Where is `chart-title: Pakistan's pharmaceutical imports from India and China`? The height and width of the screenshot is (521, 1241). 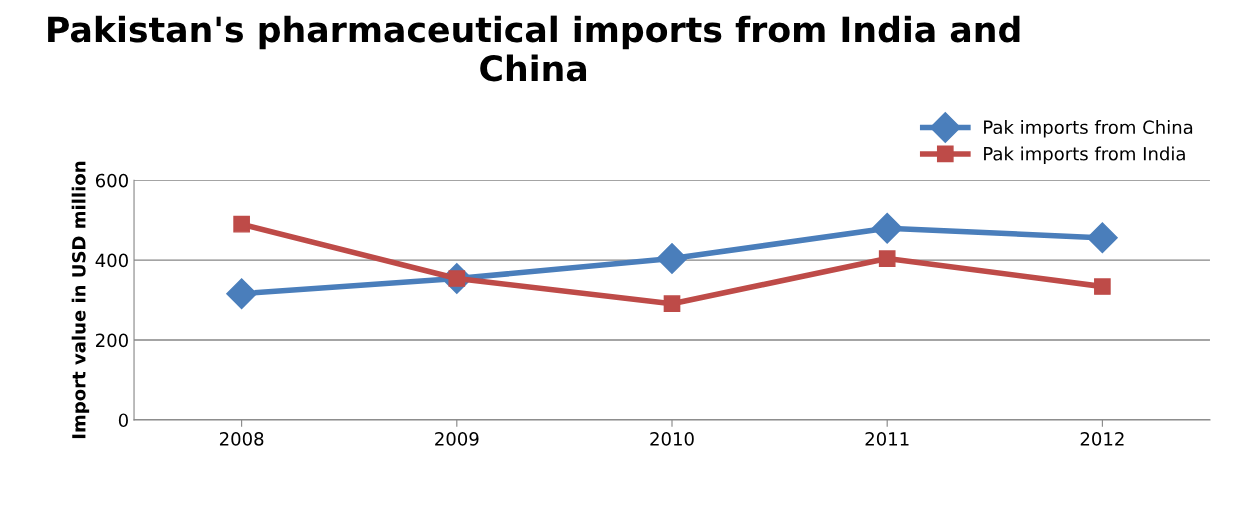
chart-title: Pakistan's pharmaceutical imports from India and China is located at coordinates (534, 48).